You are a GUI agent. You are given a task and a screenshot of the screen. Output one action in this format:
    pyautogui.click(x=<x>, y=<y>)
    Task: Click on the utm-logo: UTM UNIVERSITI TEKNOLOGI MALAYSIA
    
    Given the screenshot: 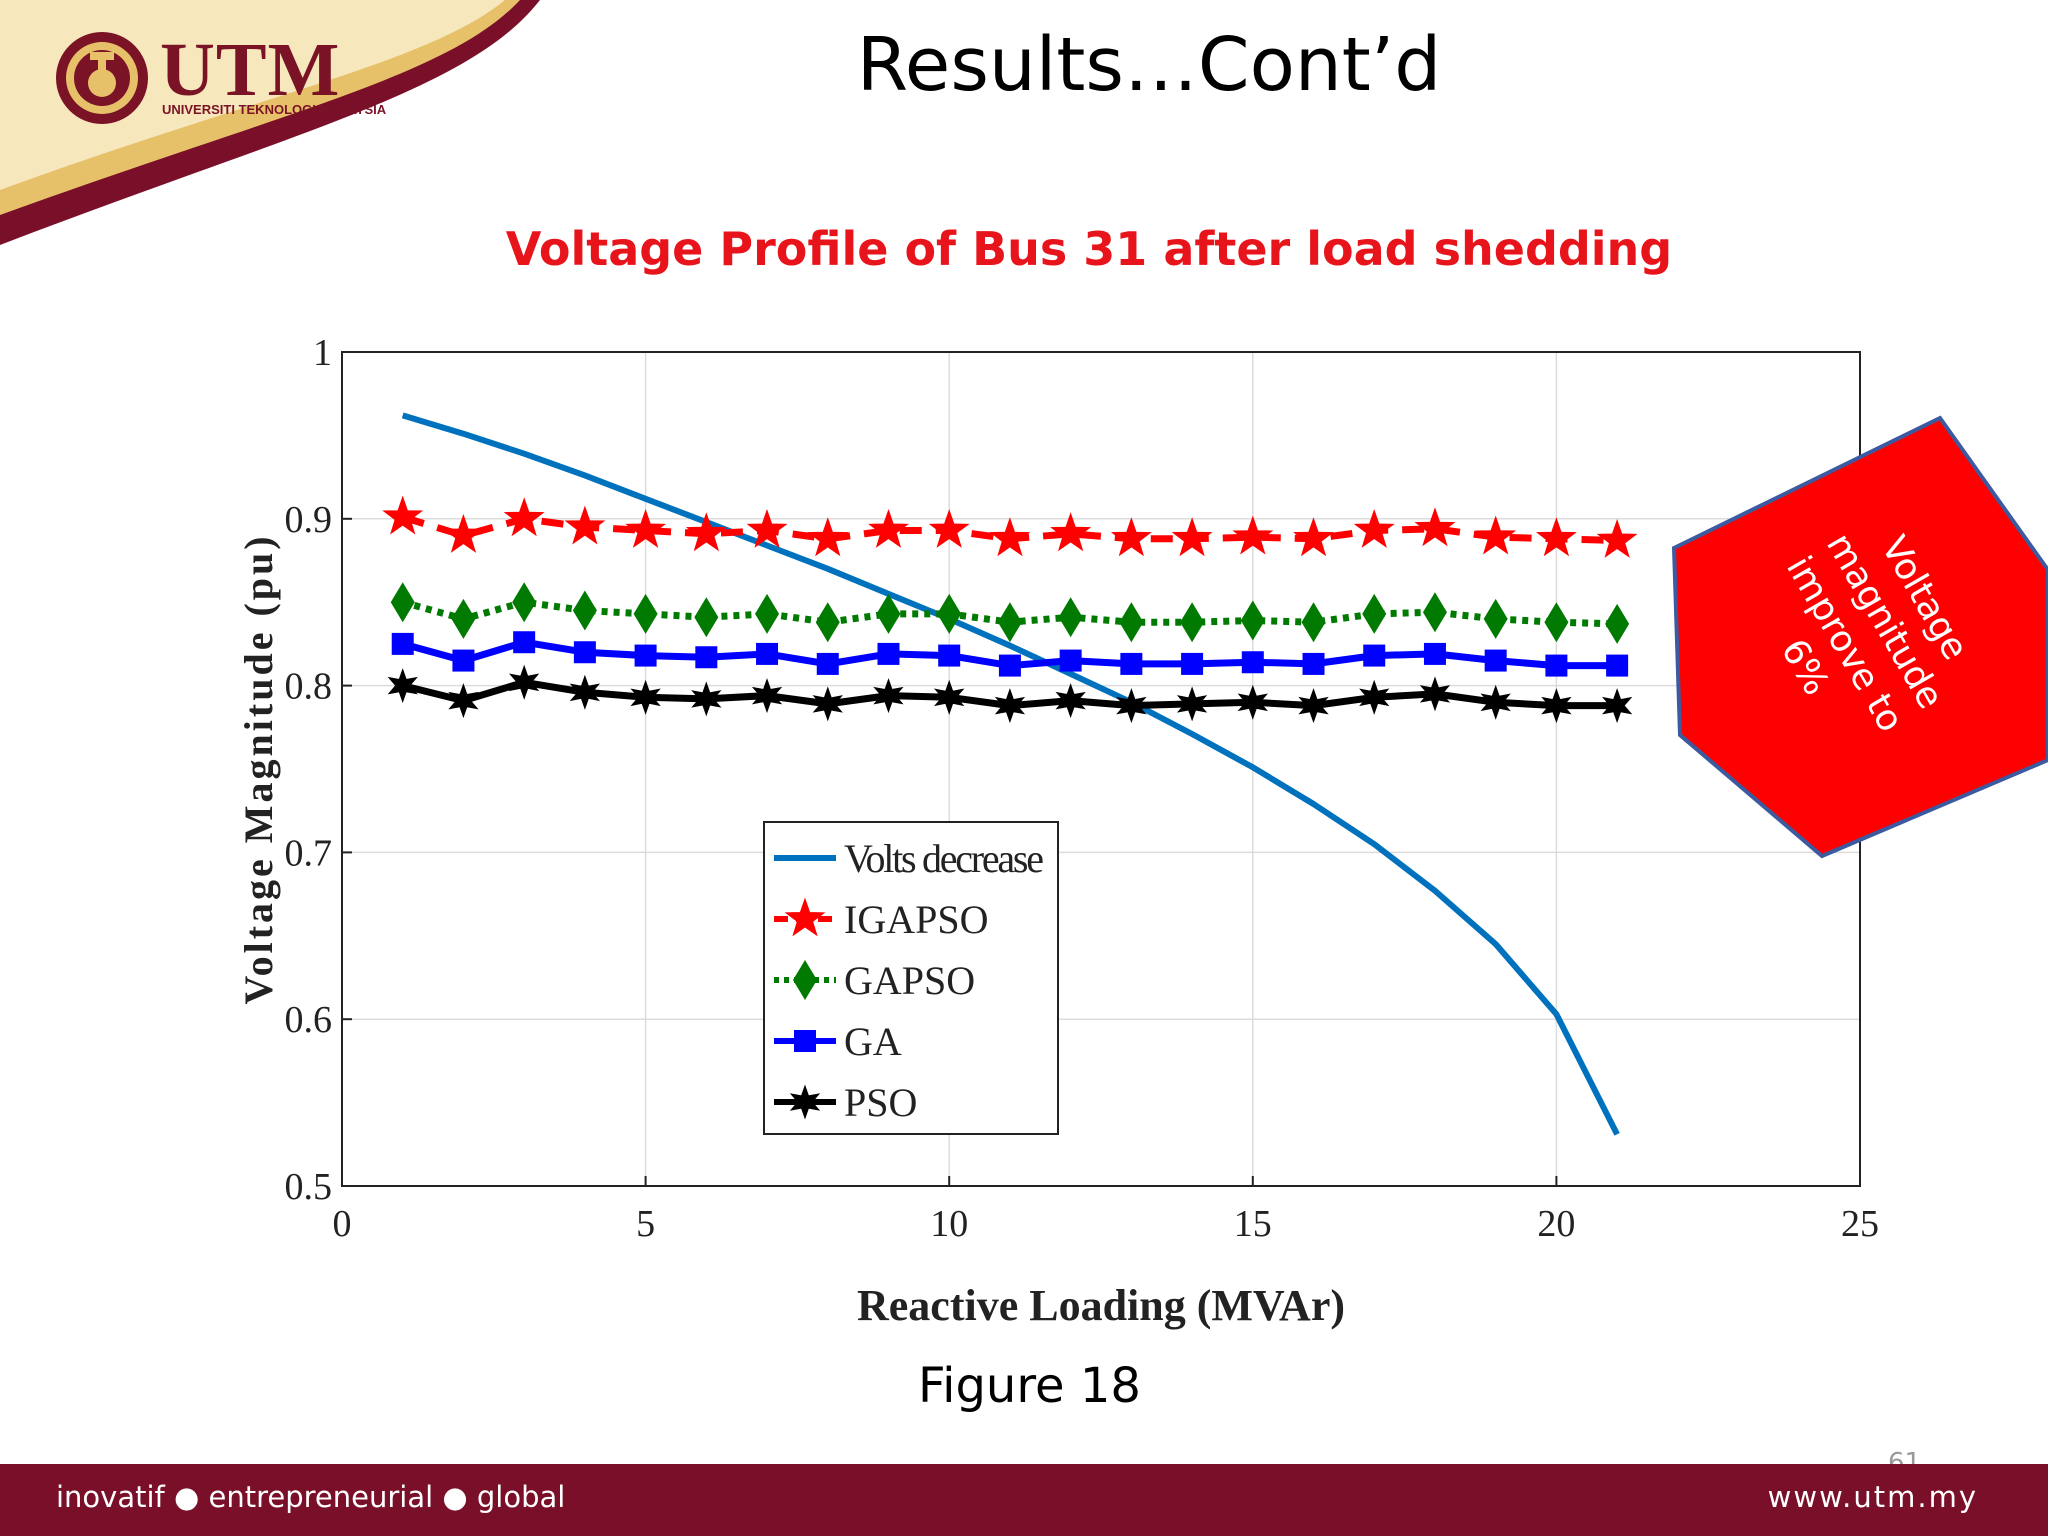 What is the action you would take?
    pyautogui.click(x=219, y=78)
    